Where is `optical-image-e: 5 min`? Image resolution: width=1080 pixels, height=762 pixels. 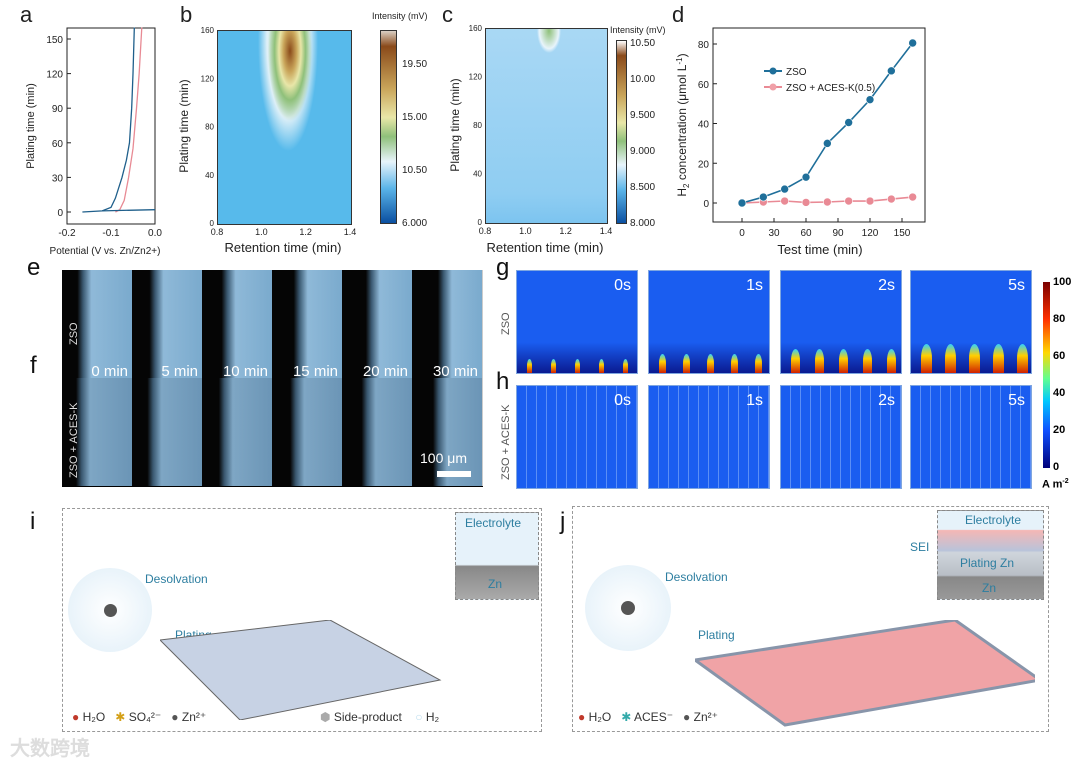
optical-image-e: 5 min is located at coordinates (167, 325).